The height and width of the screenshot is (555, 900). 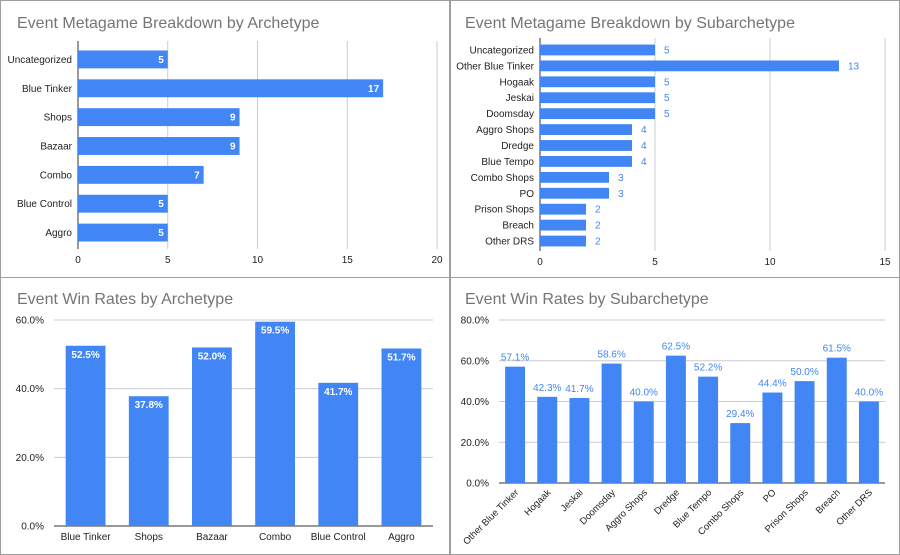 What do you see at coordinates (547, 388) in the screenshot?
I see `data-label: 42.3%` at bounding box center [547, 388].